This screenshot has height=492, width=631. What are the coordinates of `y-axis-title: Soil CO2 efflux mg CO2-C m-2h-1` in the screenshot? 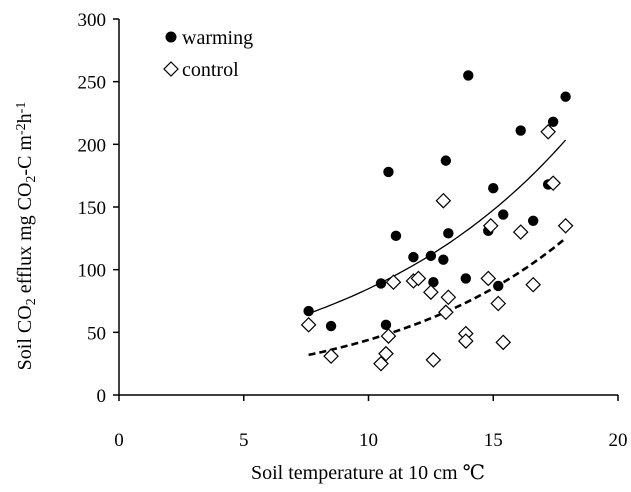 It's located at (26, 236).